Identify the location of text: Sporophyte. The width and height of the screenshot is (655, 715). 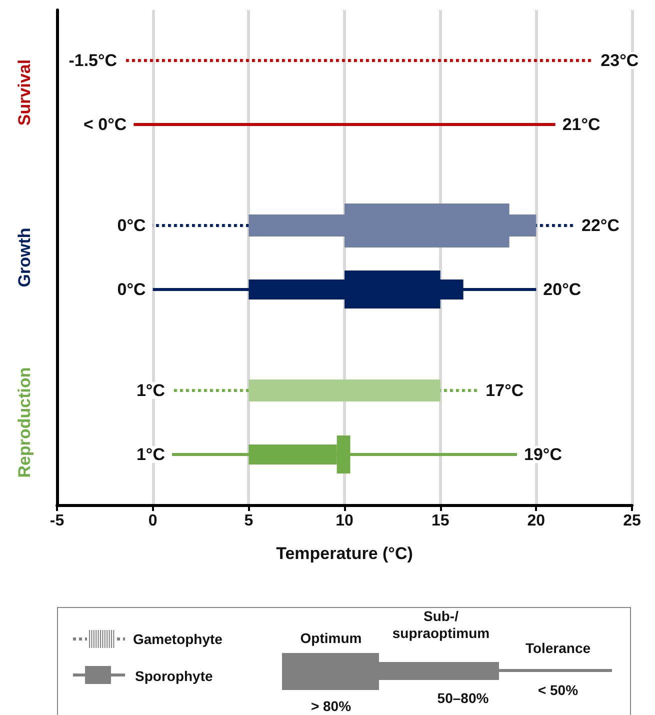
(174, 676).